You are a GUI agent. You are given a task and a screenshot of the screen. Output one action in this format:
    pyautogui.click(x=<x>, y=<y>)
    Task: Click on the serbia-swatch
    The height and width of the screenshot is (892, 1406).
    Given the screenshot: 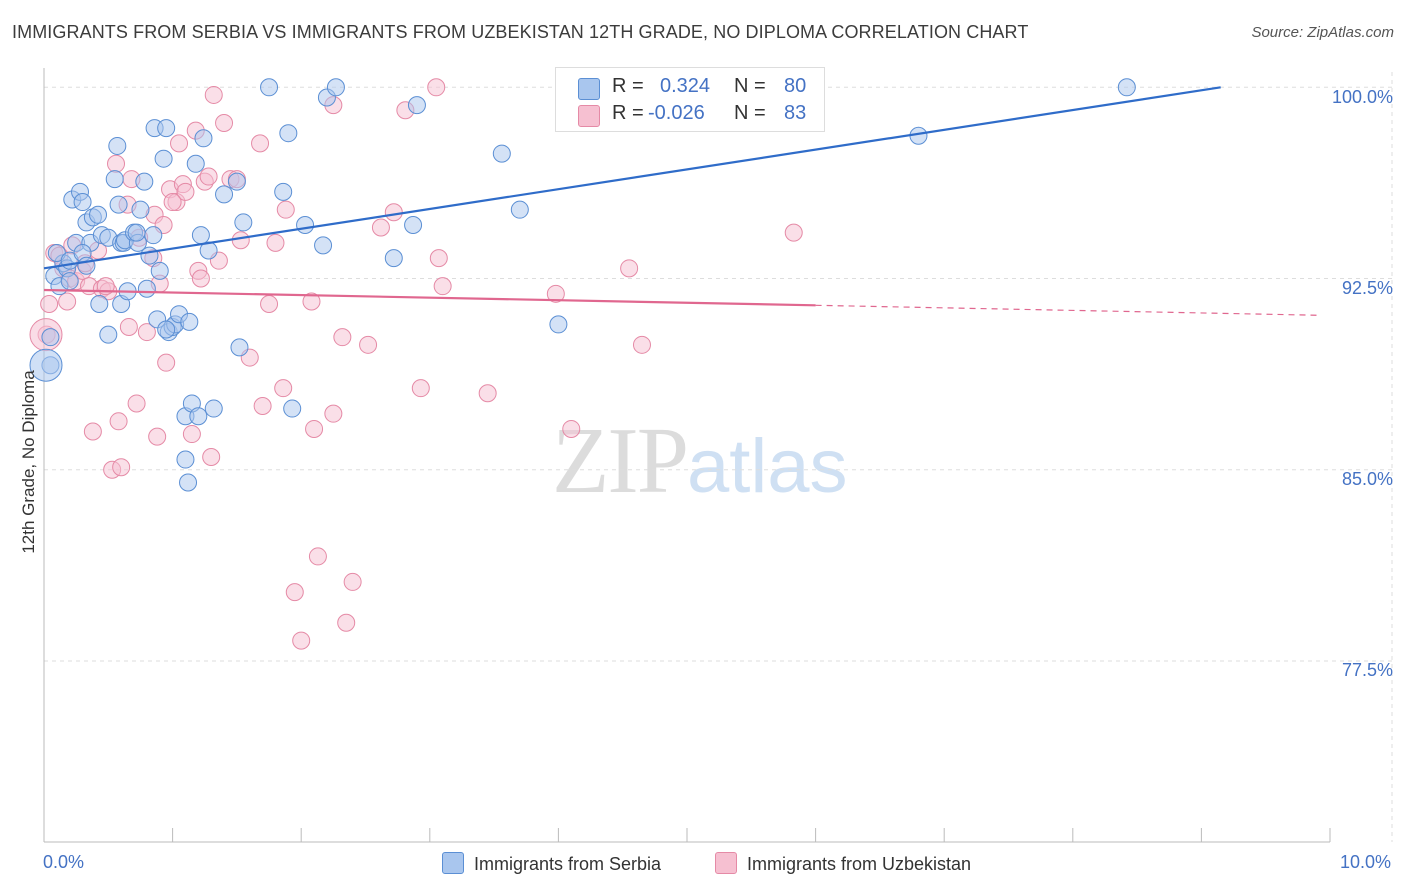 What is the action you would take?
    pyautogui.click(x=589, y=89)
    